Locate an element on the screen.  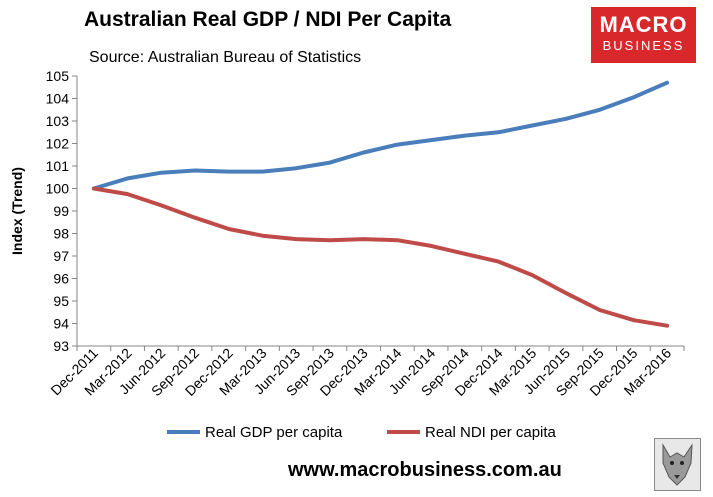
footer-url: www.macrobusiness.com.au is located at coordinates (425, 470).